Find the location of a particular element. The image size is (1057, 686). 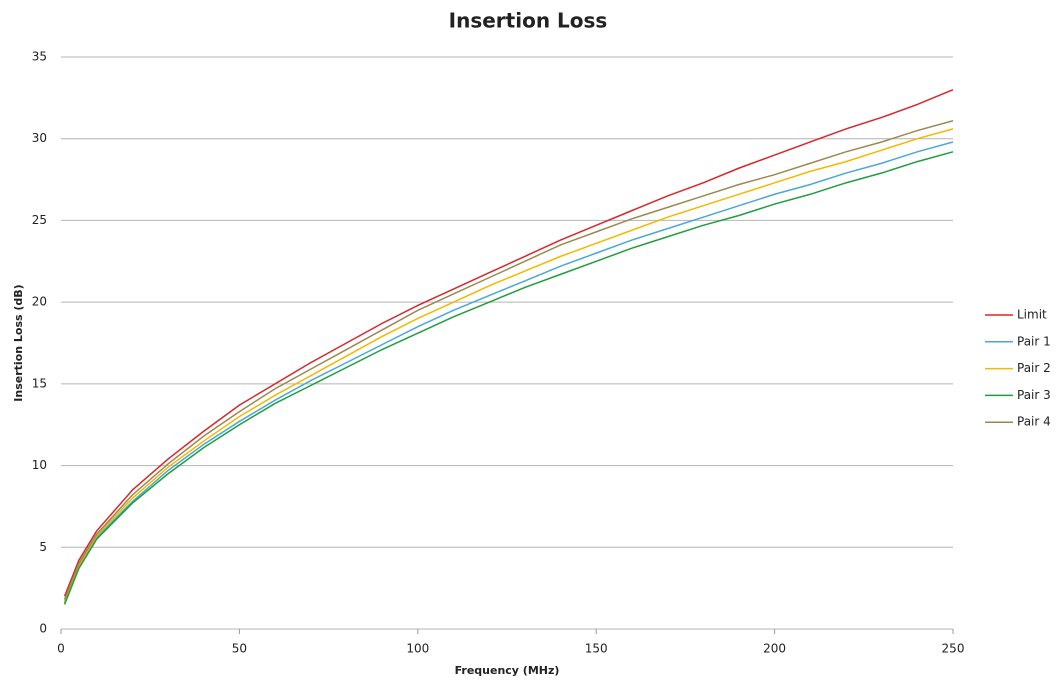

legend-label: Pair 4 is located at coordinates (1034, 422).